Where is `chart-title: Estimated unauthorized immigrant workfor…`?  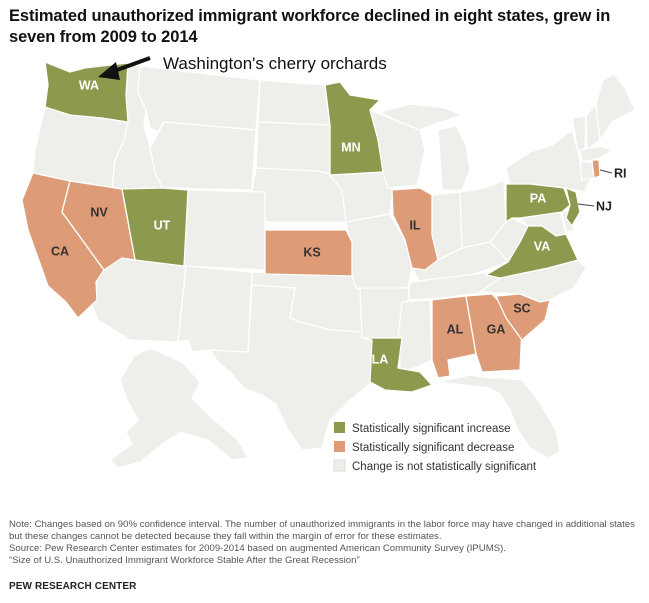 chart-title: Estimated unauthorized immigrant workfor… is located at coordinates (310, 26).